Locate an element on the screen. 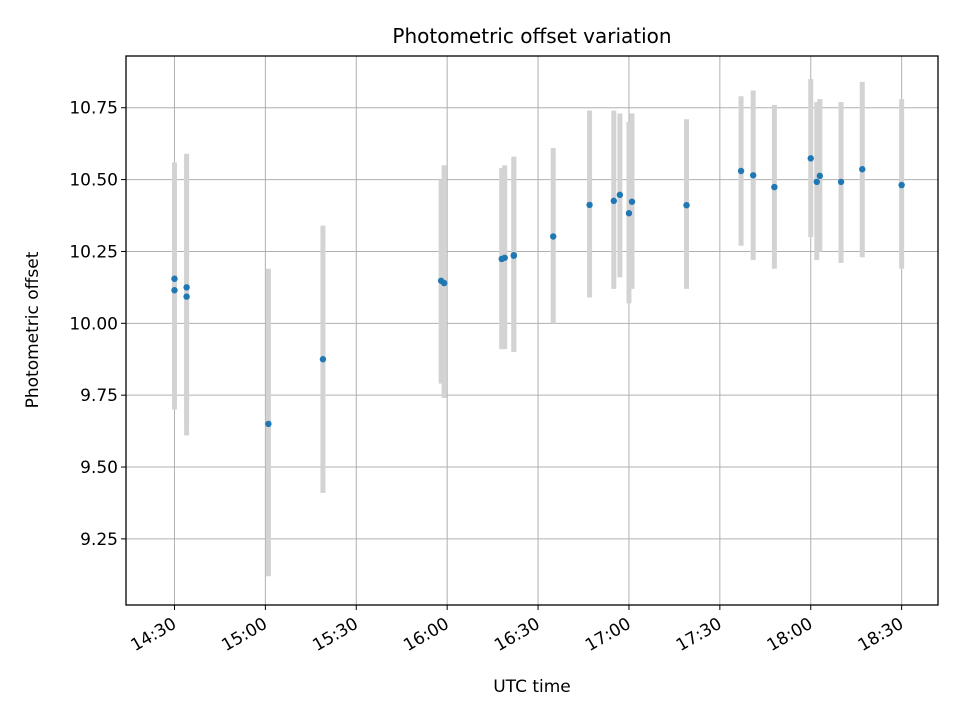  x-axis-label: UTC time is located at coordinates (532, 687).